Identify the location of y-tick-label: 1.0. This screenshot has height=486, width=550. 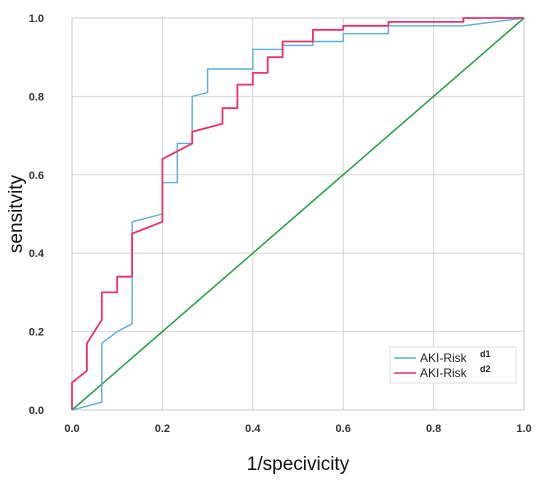
(36, 19).